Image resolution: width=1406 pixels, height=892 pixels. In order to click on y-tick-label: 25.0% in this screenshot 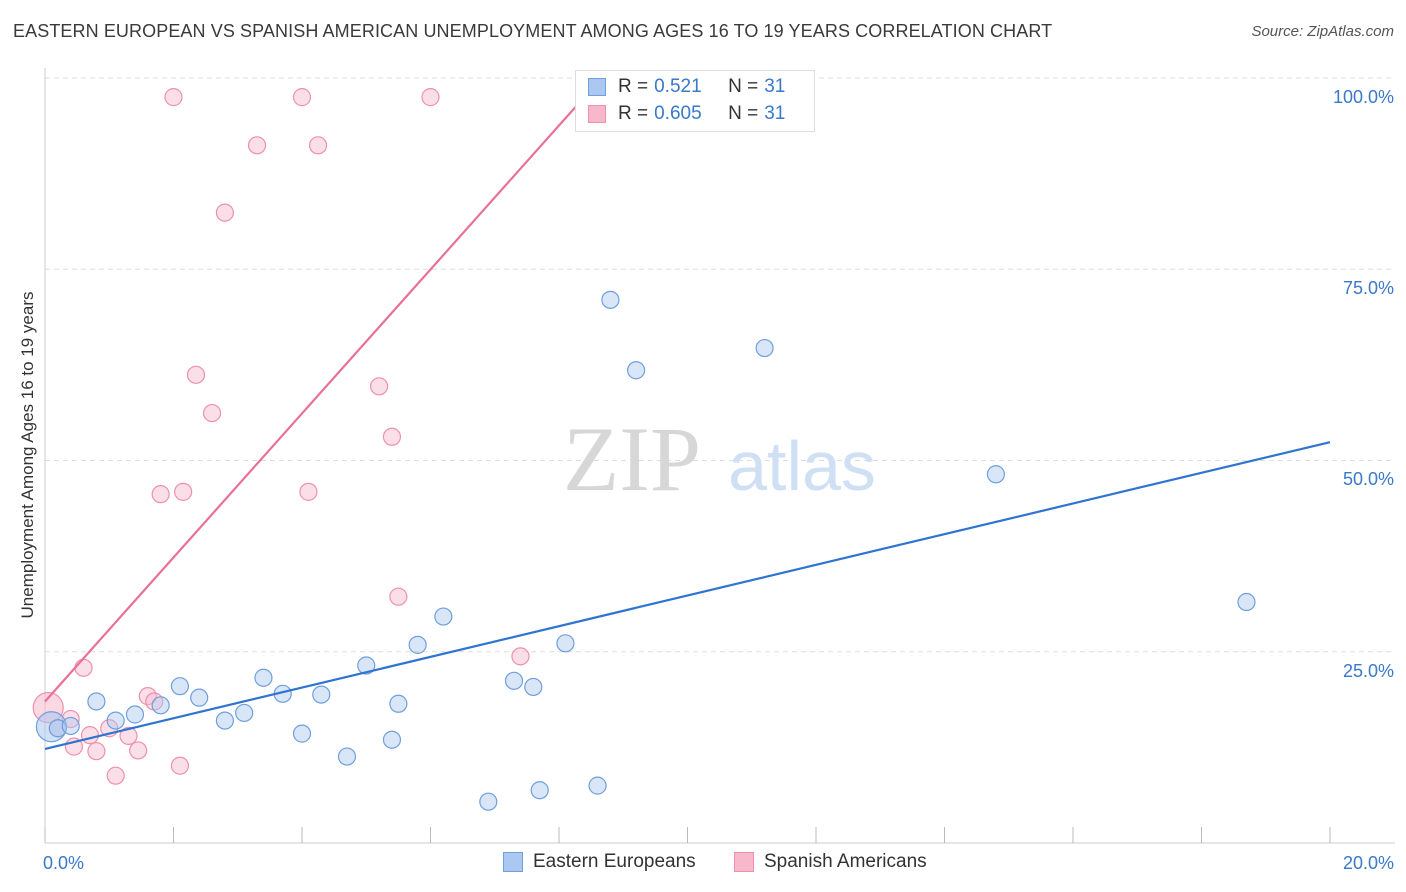, I will do `click(1368, 671)`.